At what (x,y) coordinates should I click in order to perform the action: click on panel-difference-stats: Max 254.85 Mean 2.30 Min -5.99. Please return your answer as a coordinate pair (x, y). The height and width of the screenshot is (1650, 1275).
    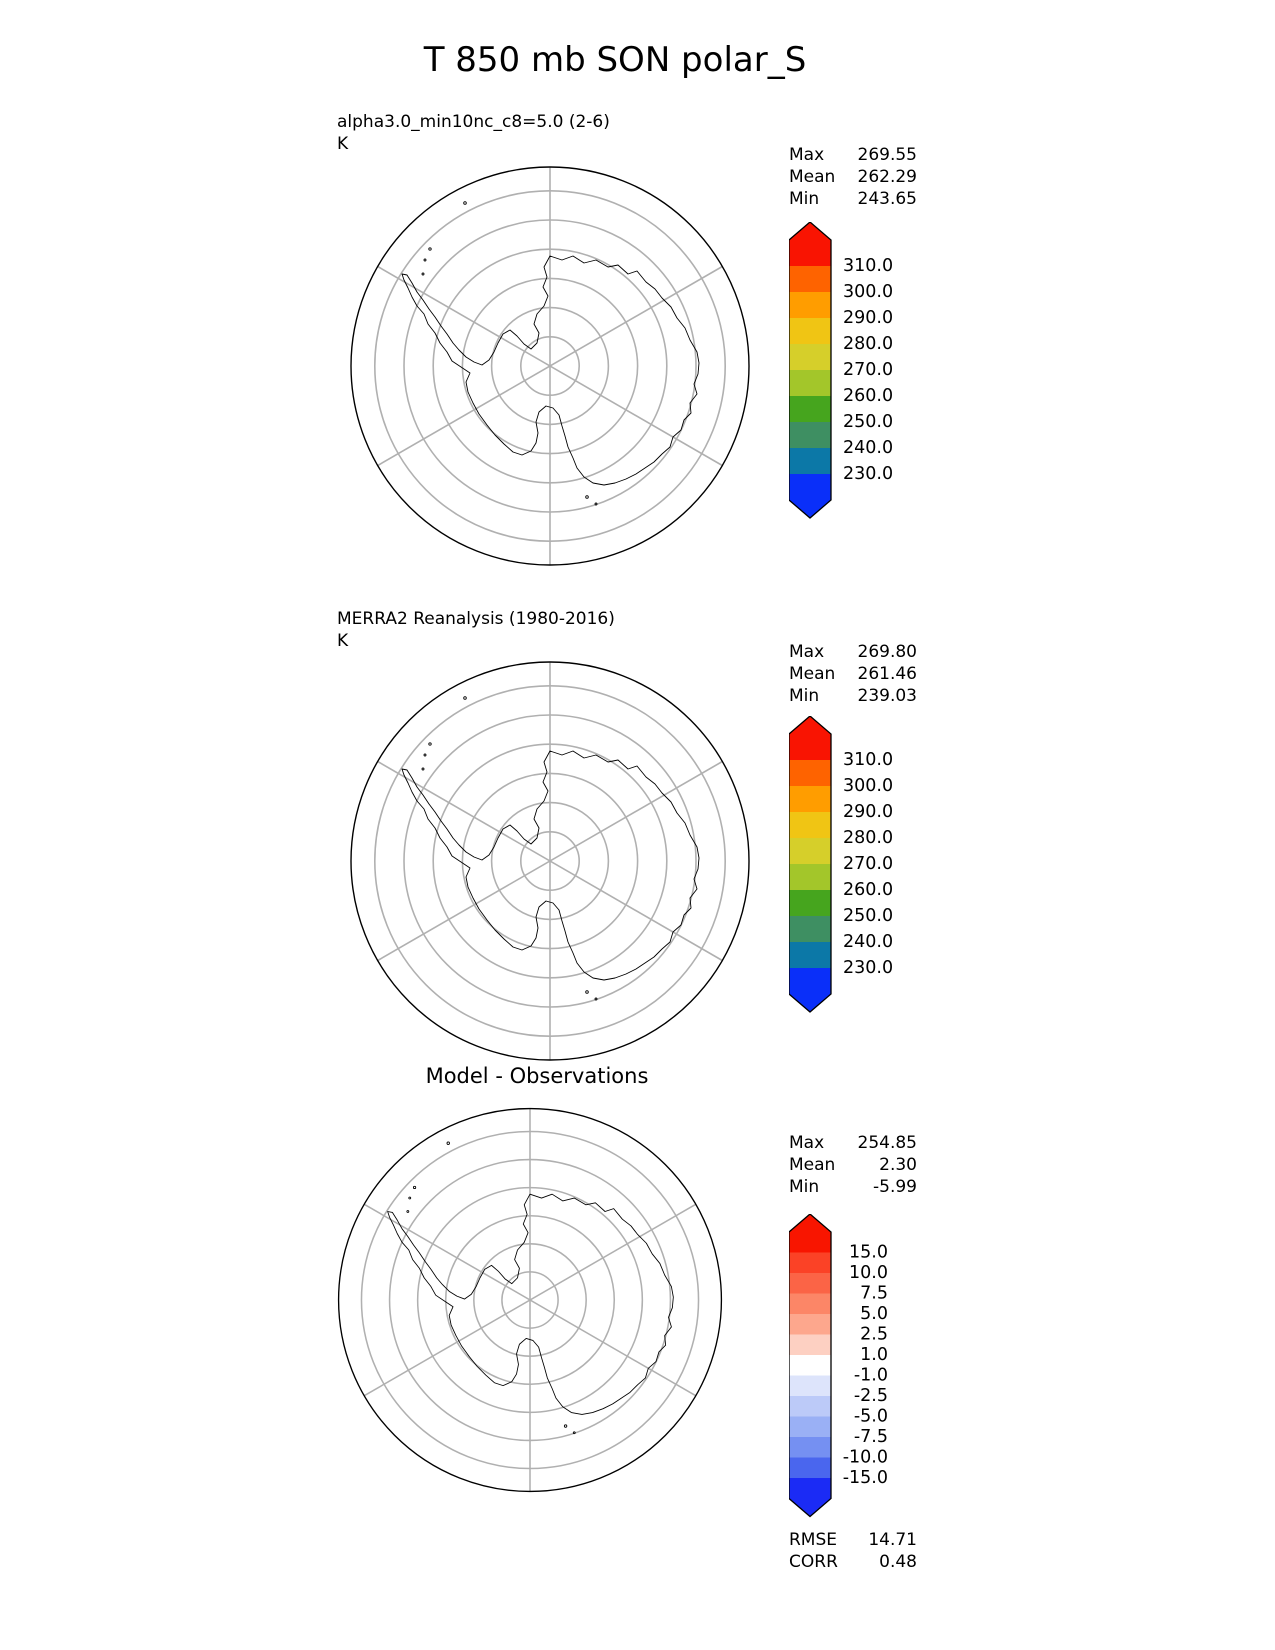
    Looking at the image, I should click on (853, 1165).